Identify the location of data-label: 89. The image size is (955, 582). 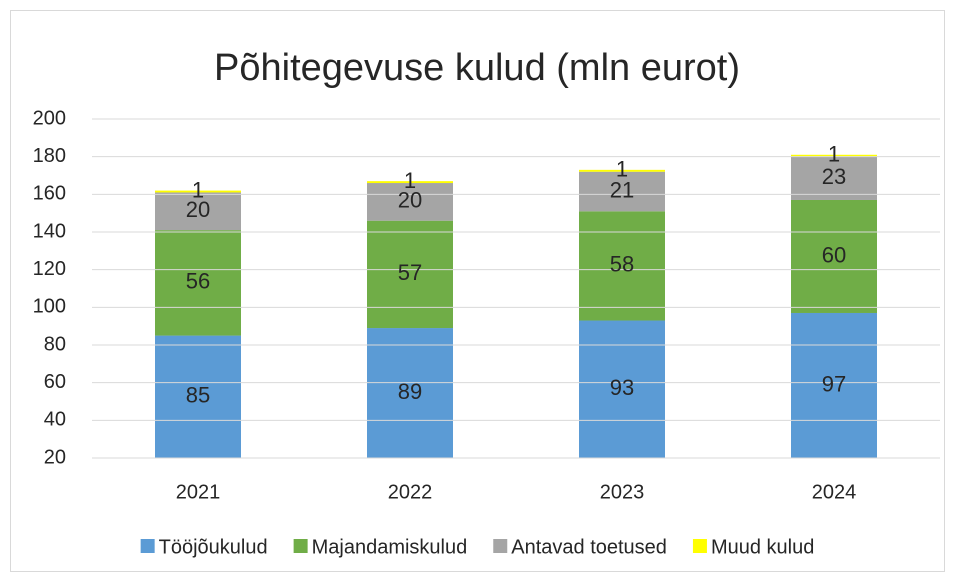
(410, 391).